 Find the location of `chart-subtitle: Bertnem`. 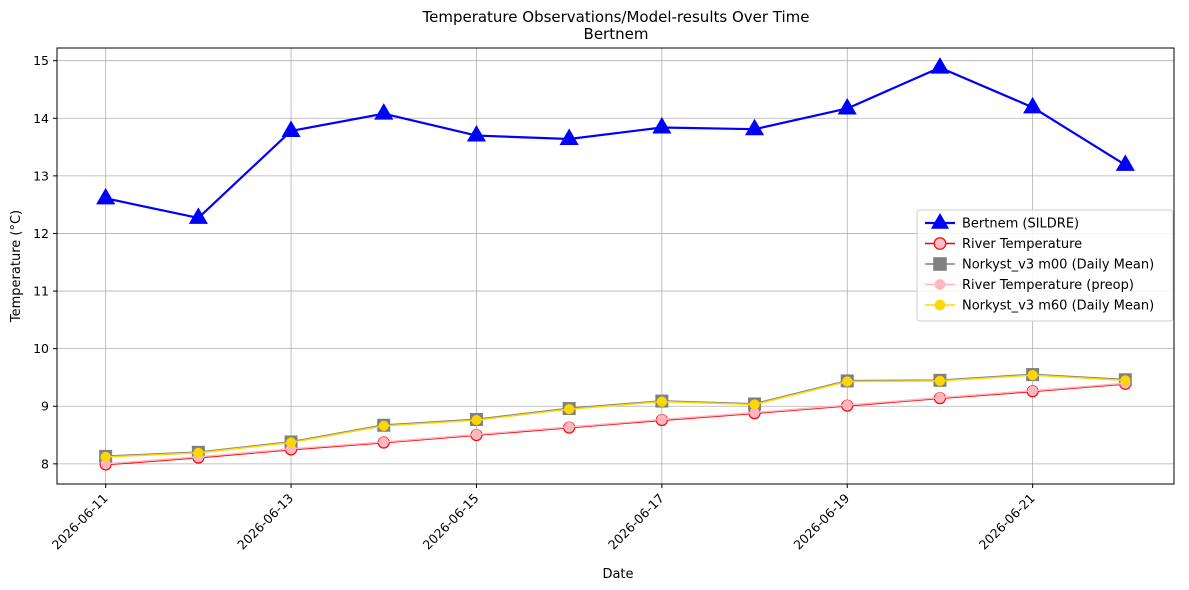

chart-subtitle: Bertnem is located at coordinates (616, 34).